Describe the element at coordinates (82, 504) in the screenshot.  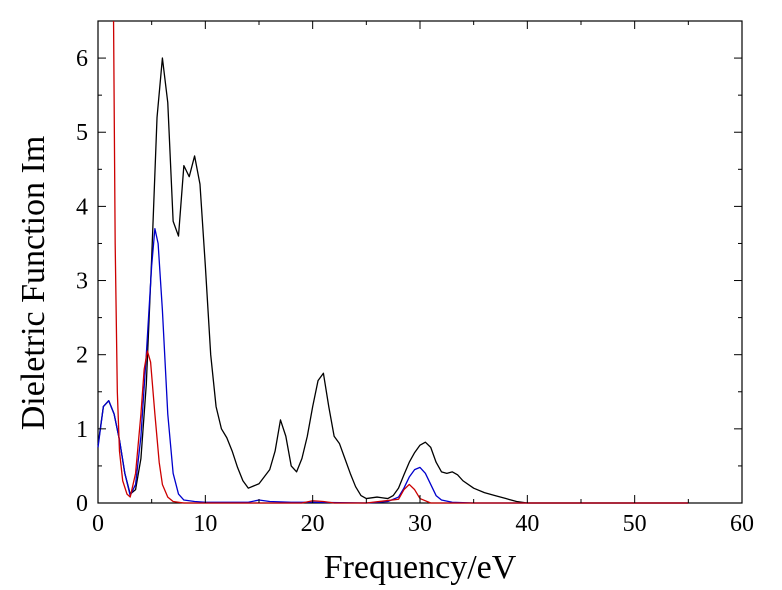
I see `y-tick-label: 0` at that location.